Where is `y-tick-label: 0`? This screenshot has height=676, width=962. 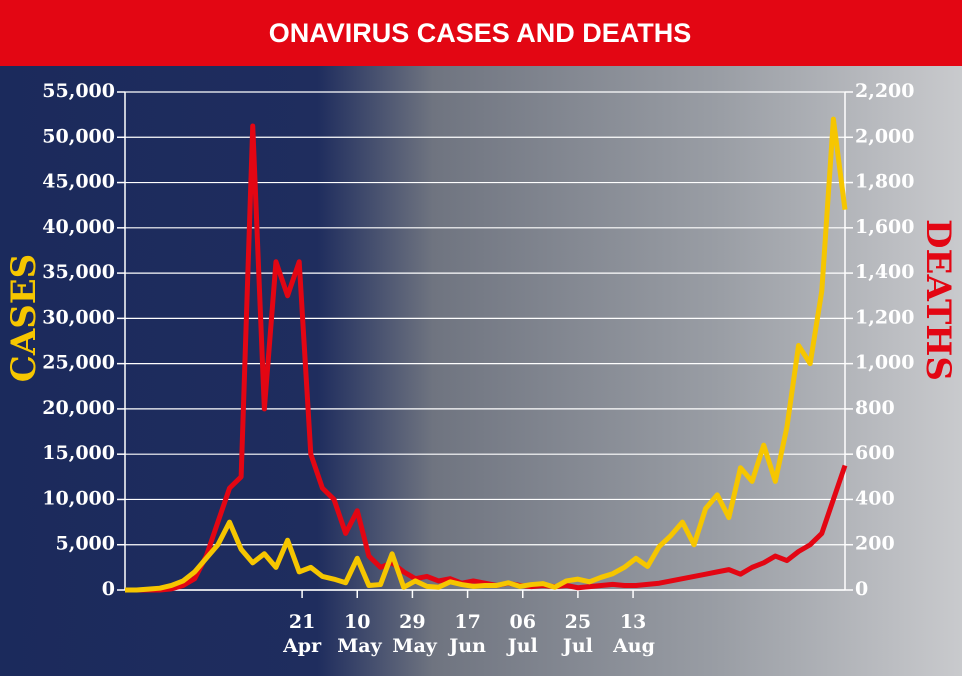
y-tick-label: 0 is located at coordinates (108, 589).